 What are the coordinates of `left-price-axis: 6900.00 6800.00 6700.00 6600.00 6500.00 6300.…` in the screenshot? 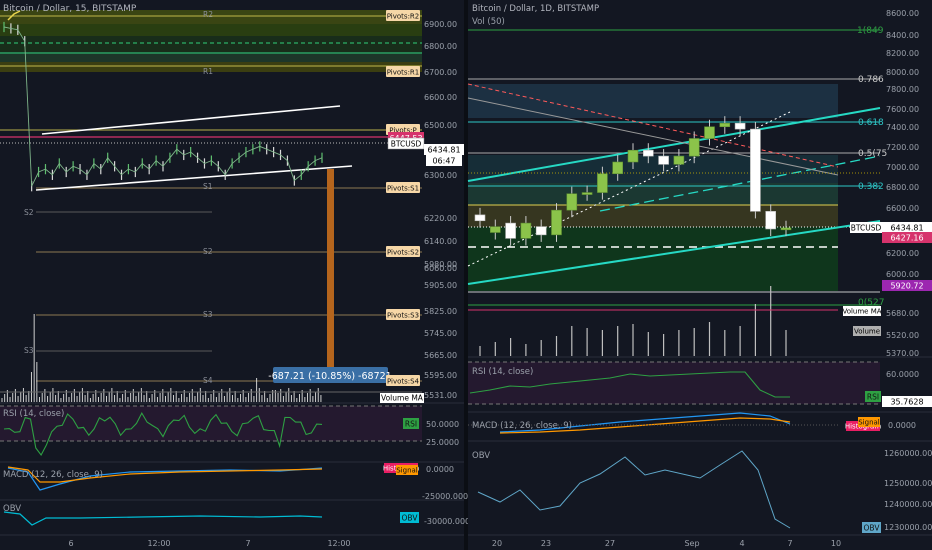 It's located at (440, 210).